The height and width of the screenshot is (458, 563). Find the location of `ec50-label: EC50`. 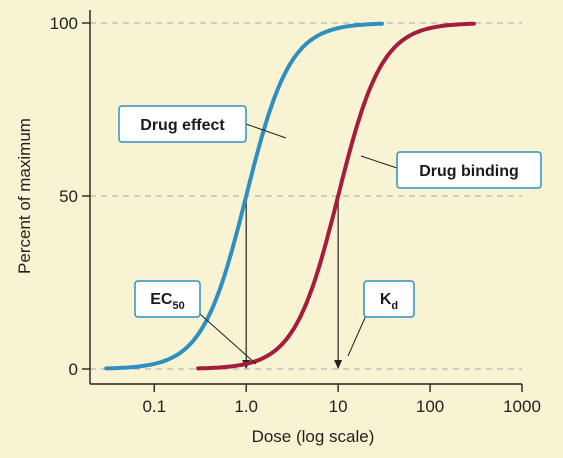

ec50-label: EC50 is located at coordinates (167, 301).